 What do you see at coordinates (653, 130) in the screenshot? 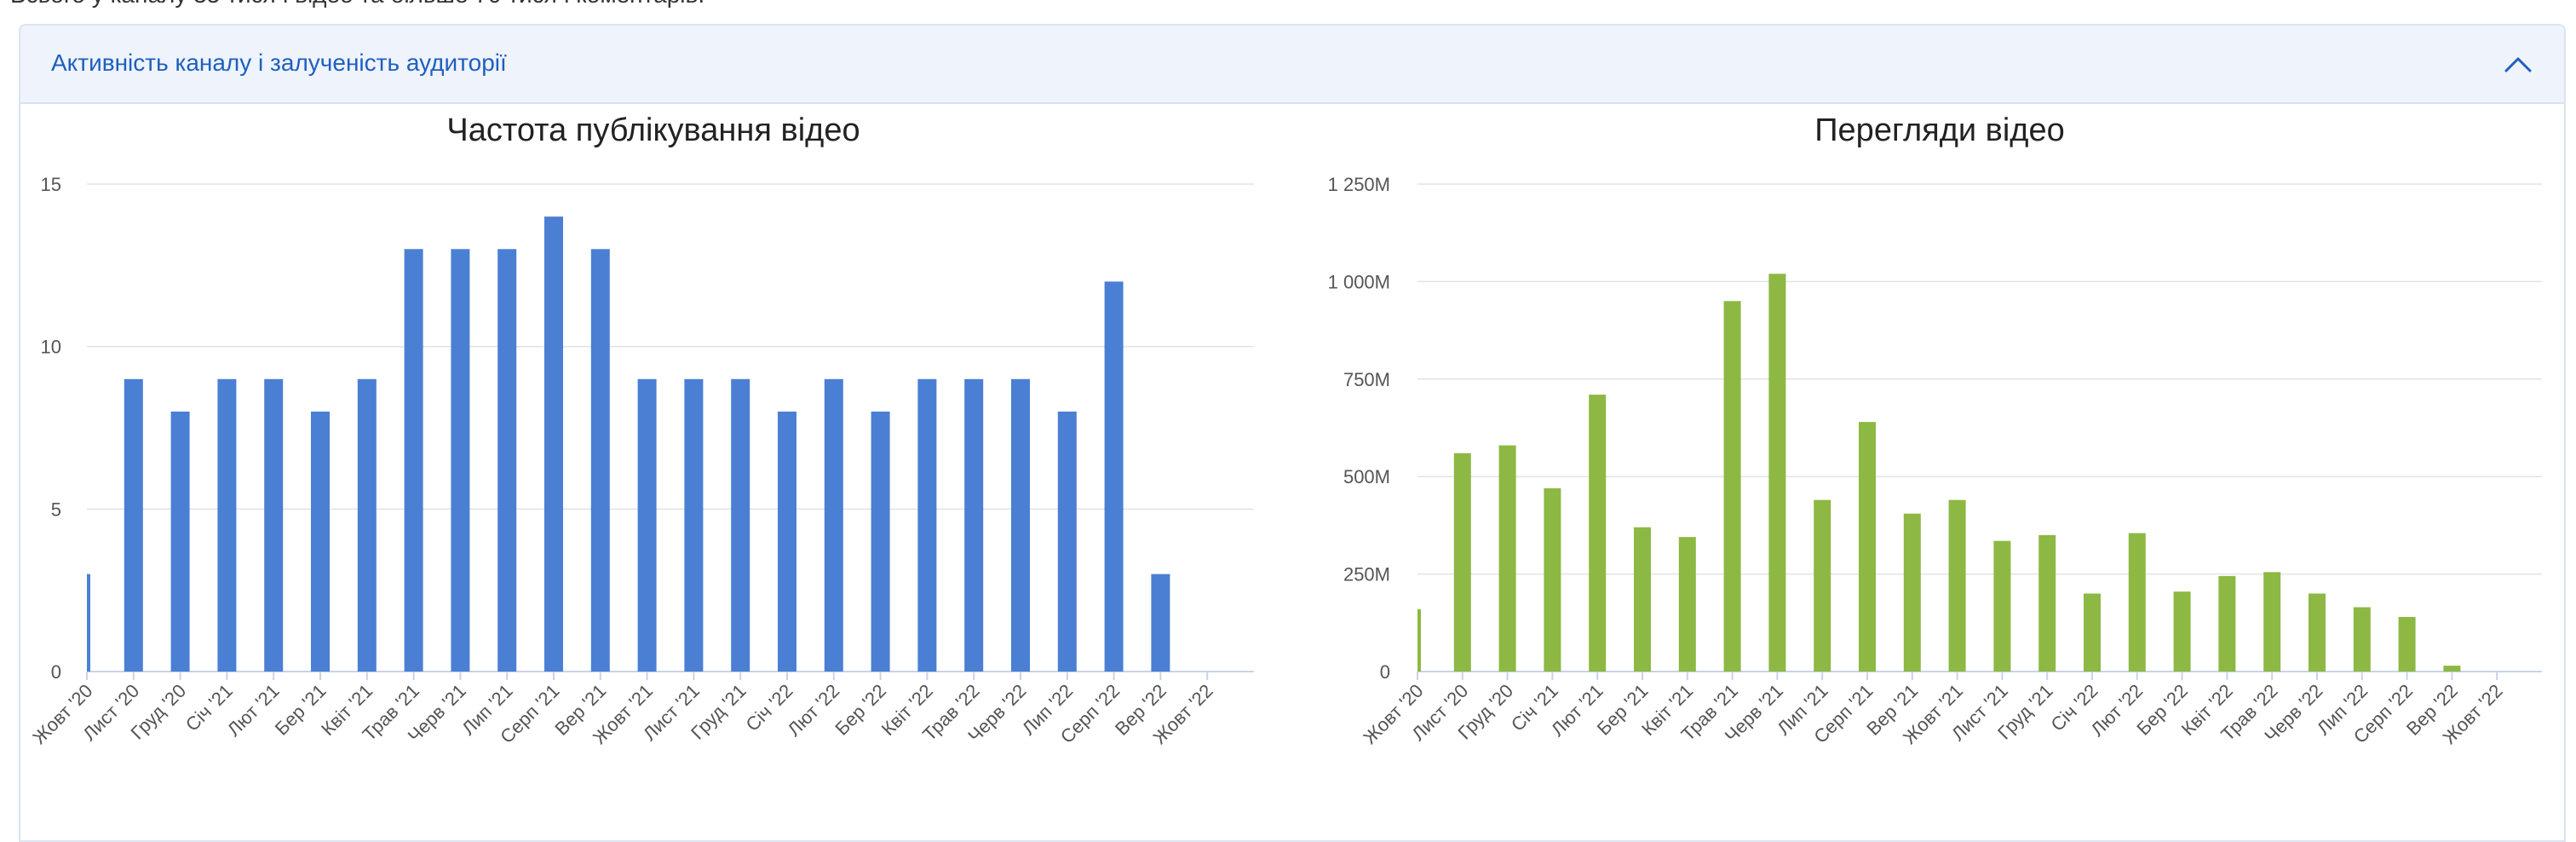
I see `chart-title: Частота публікування відео` at bounding box center [653, 130].